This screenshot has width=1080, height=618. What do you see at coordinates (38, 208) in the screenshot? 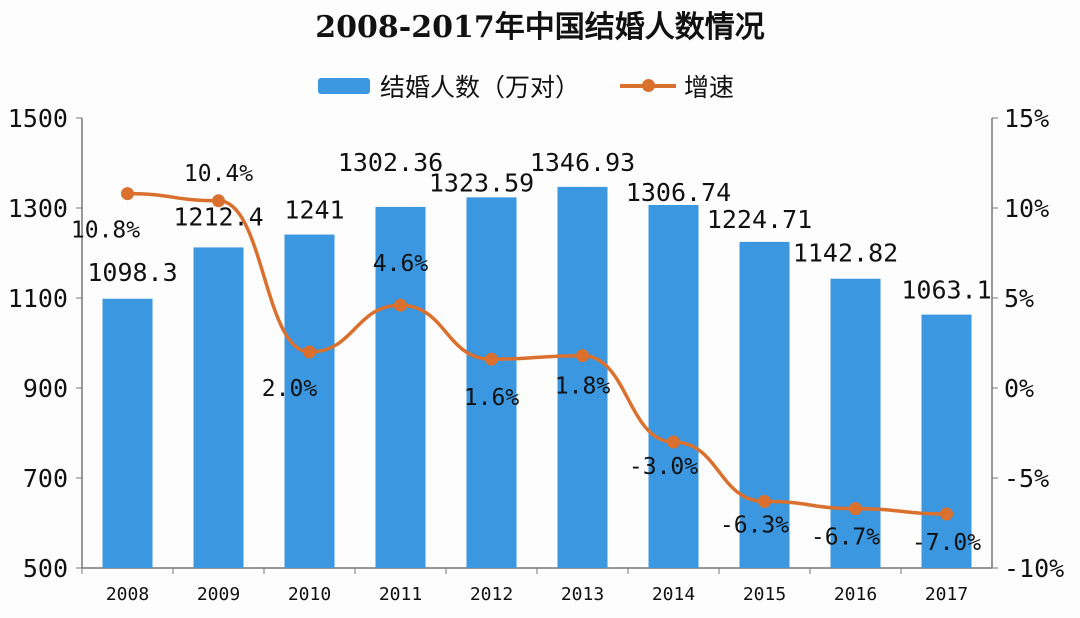
I see `left-tick-label: 1300` at bounding box center [38, 208].